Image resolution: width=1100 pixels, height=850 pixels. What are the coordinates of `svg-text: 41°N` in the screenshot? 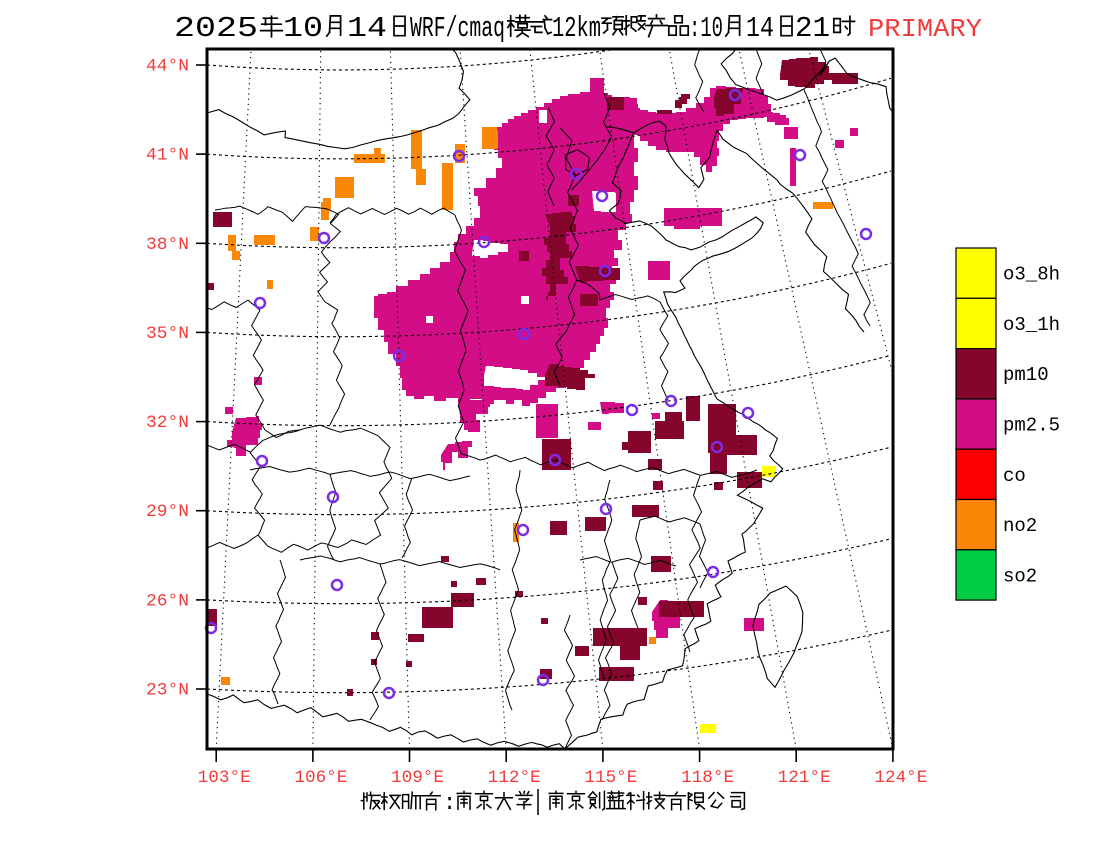 It's located at (167, 156).